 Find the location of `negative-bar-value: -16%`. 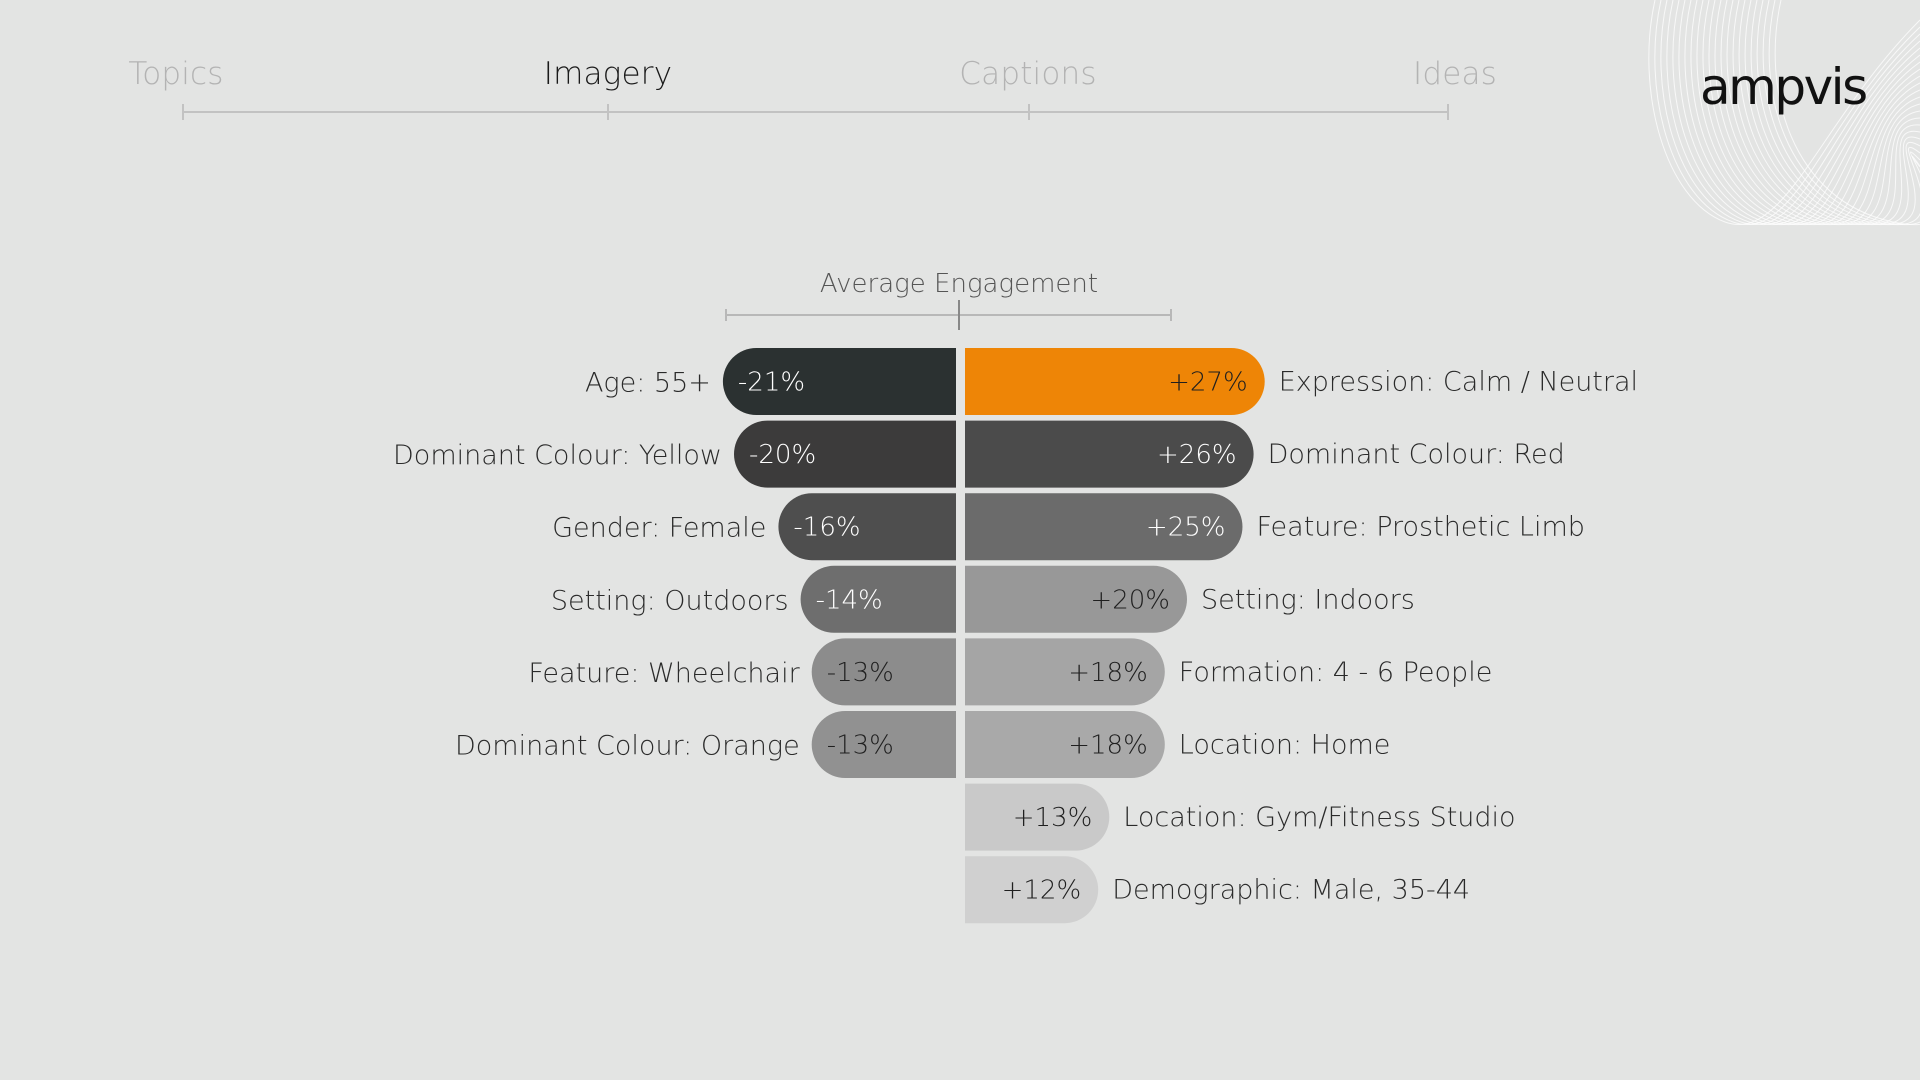

negative-bar-value: -16% is located at coordinates (826, 528).